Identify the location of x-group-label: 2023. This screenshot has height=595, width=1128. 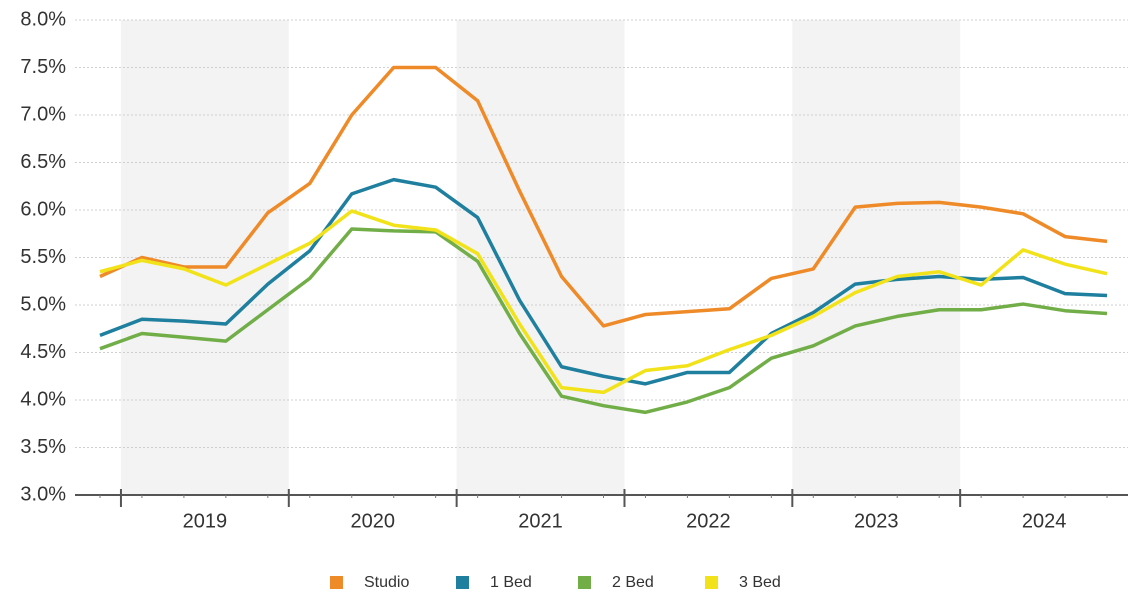
(876, 521).